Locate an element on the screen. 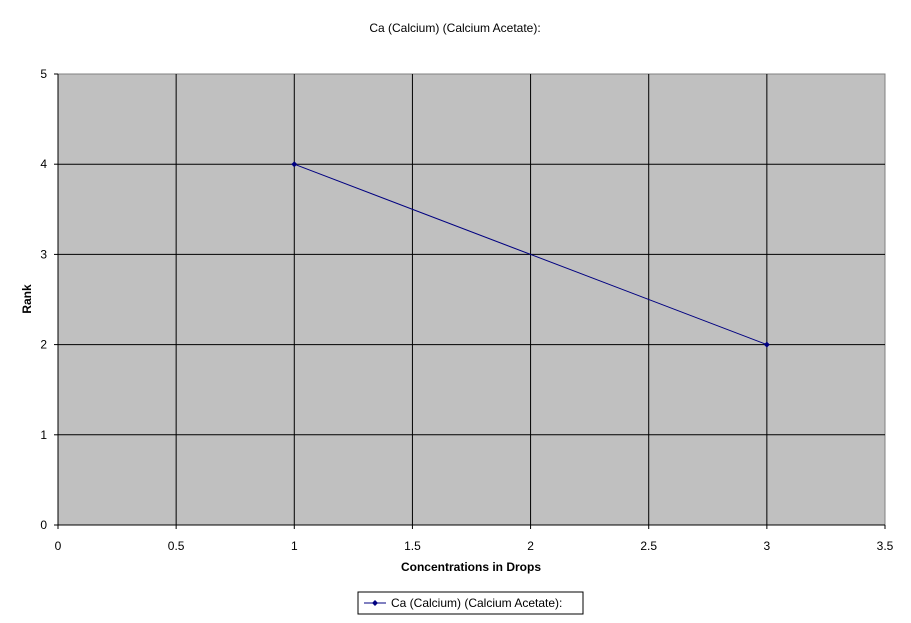 Image resolution: width=911 pixels, height=623 pixels. x-tick-label: 2.5 is located at coordinates (648, 546).